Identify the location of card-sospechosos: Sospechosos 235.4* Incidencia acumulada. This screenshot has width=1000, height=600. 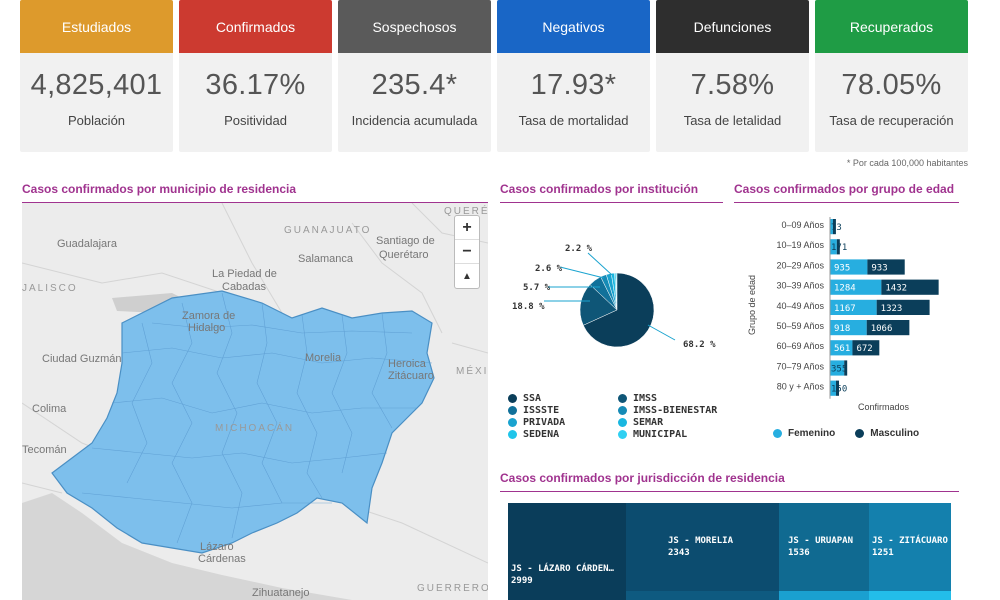
(414, 76).